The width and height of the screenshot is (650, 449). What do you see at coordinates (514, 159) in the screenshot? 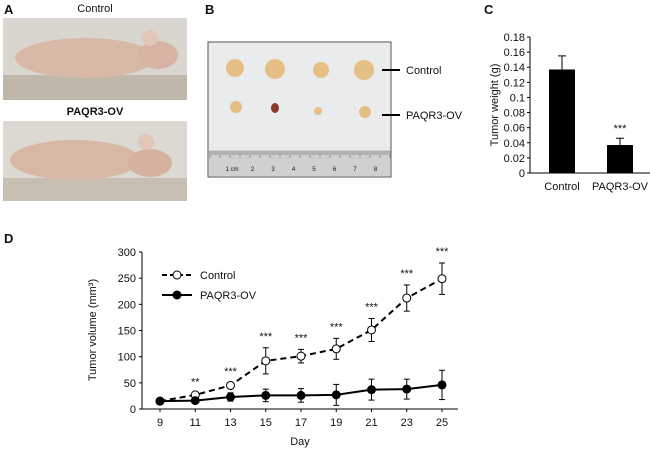
I see `c-ytick-label: 0.02` at bounding box center [514, 159].